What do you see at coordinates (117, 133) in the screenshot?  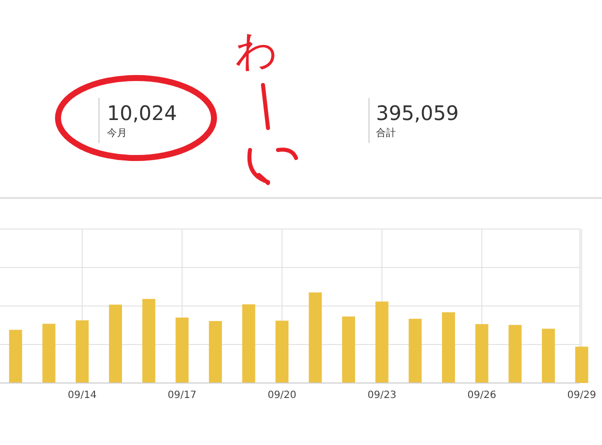 I see `text: 今月` at bounding box center [117, 133].